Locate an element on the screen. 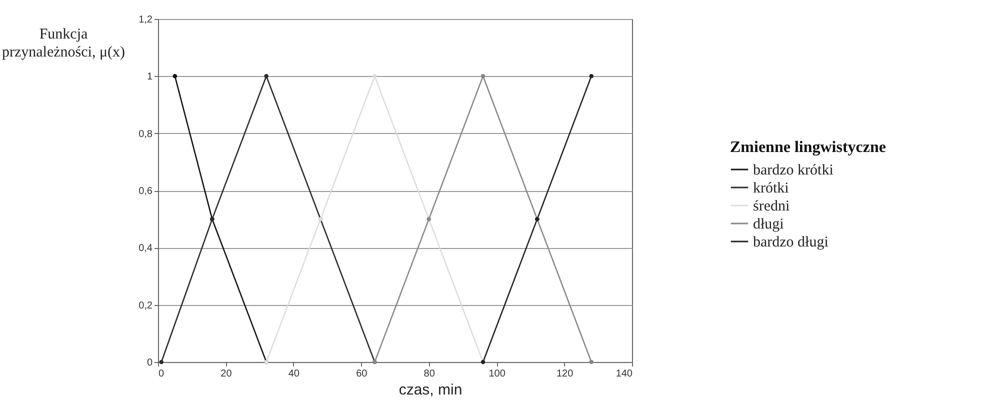 Image resolution: width=989 pixels, height=403 pixels. x-tick-label: 120 is located at coordinates (565, 374).